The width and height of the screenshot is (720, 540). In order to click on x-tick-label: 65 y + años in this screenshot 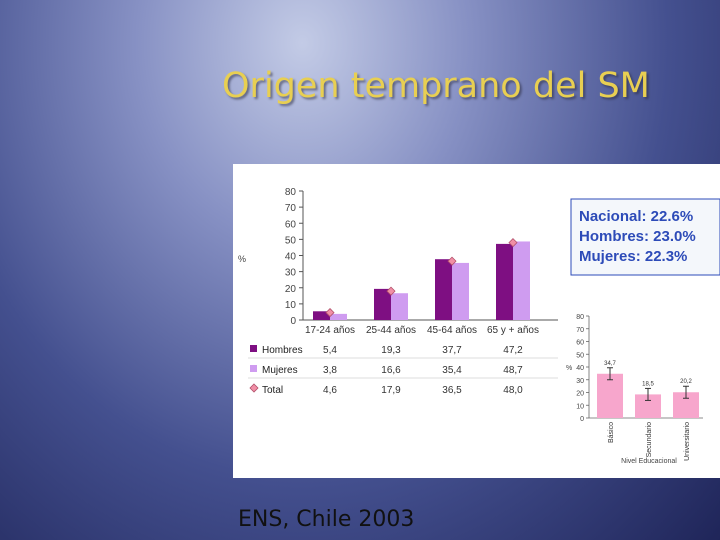, I will do `click(513, 330)`.